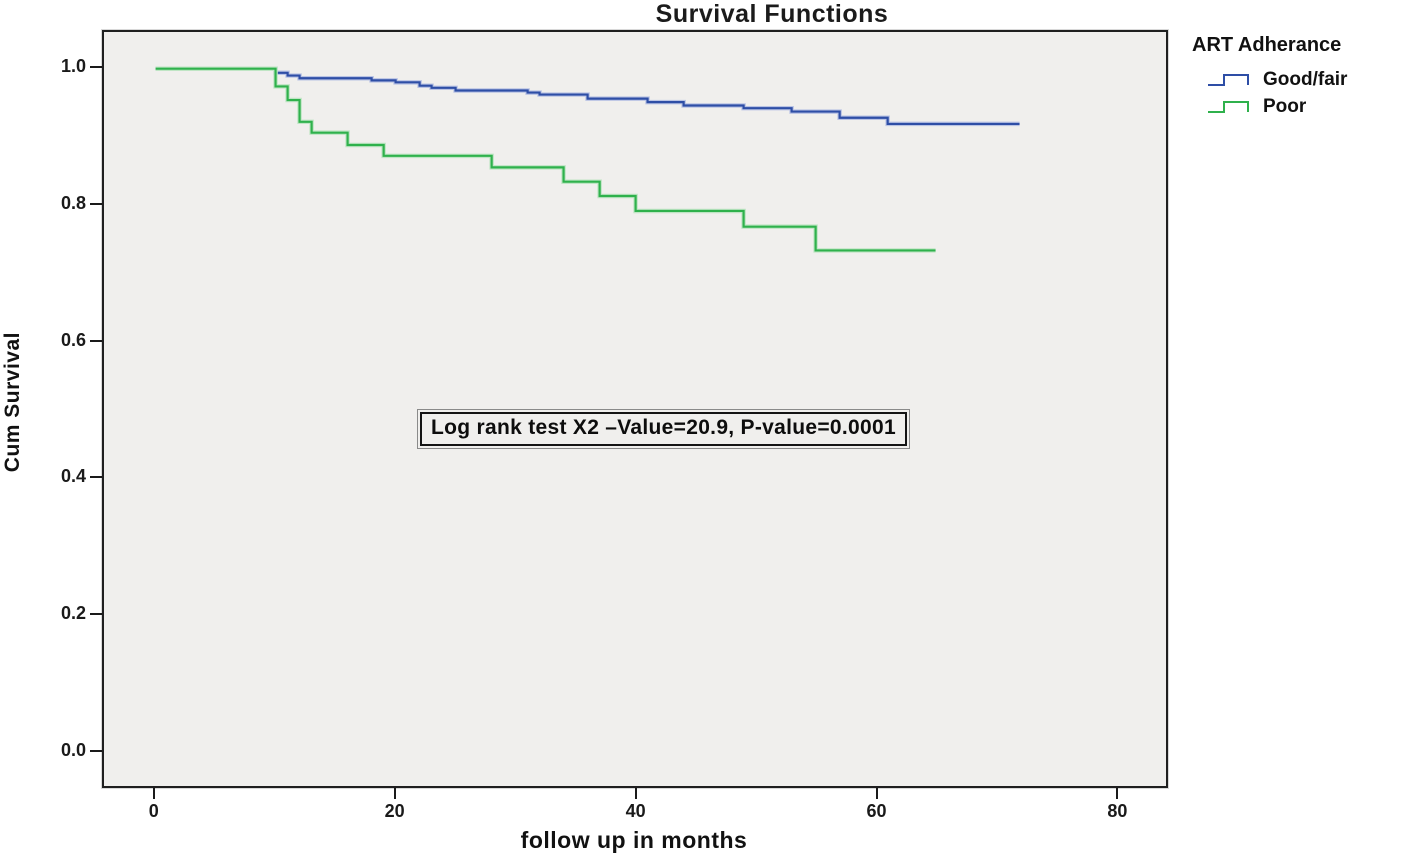 Image resolution: width=1417 pixels, height=862 pixels. I want to click on legend-item-good-fair: Good/fair, so click(1276, 79).